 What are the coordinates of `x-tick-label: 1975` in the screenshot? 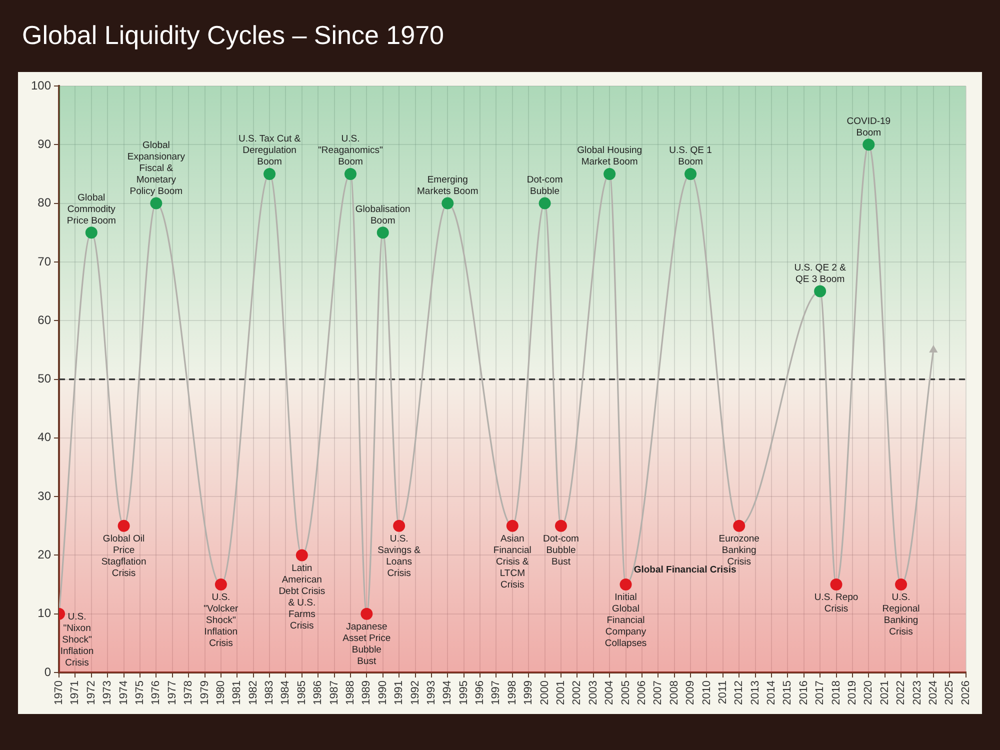 It's located at (140, 693).